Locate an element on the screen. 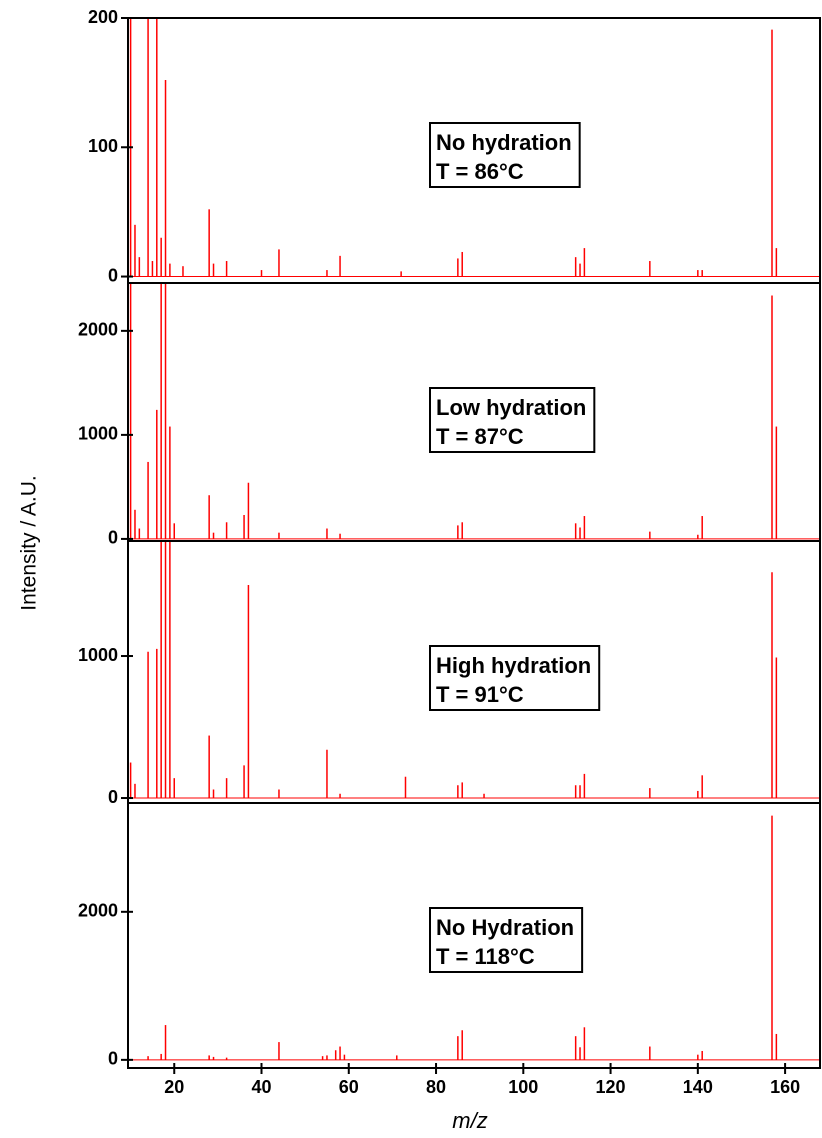 The image size is (822, 1138). annotation-text: No hydration is located at coordinates (504, 142).